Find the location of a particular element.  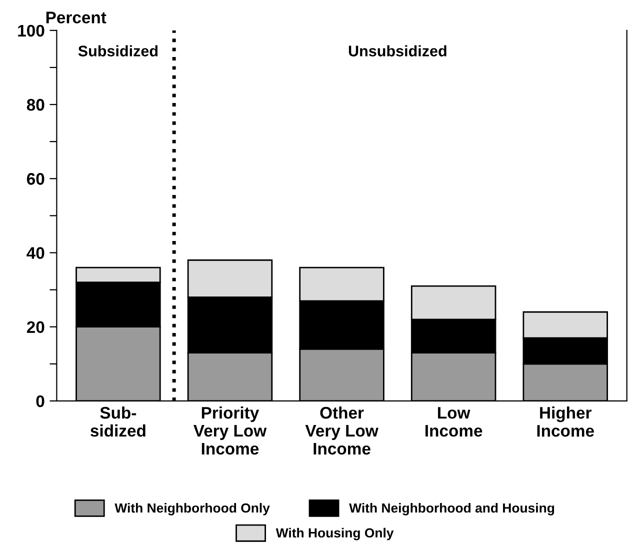

x-tick-label: Sub- sidized is located at coordinates (118, 421).